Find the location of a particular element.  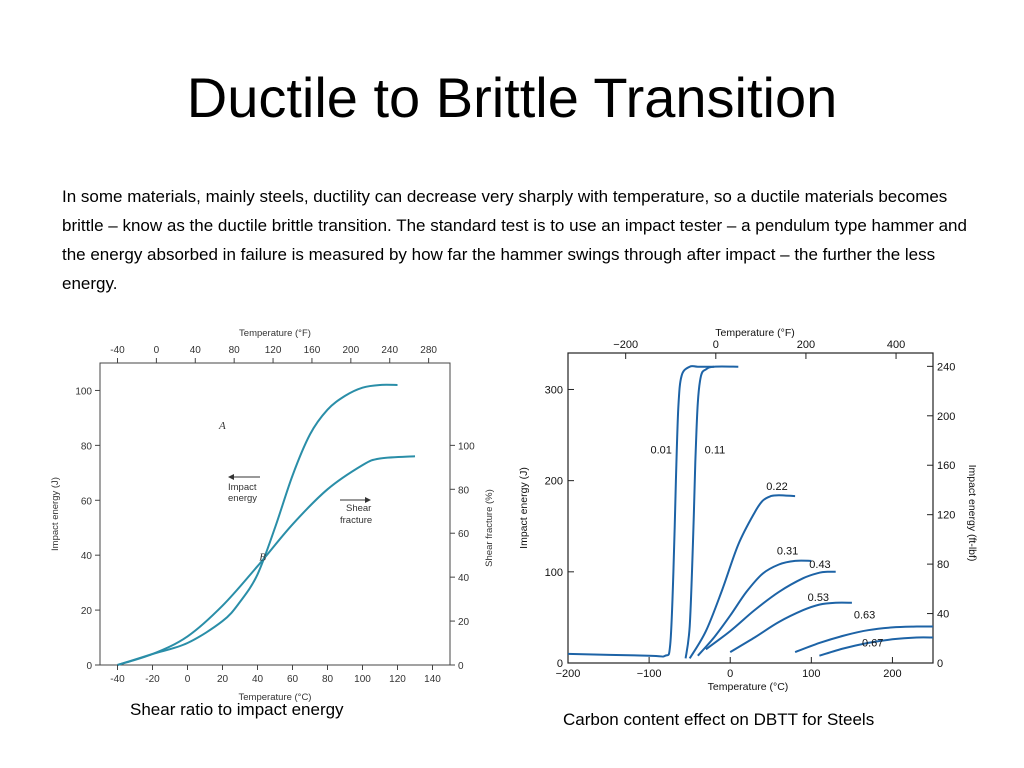

shear-fracture-arrowhead is located at coordinates (368, 500).